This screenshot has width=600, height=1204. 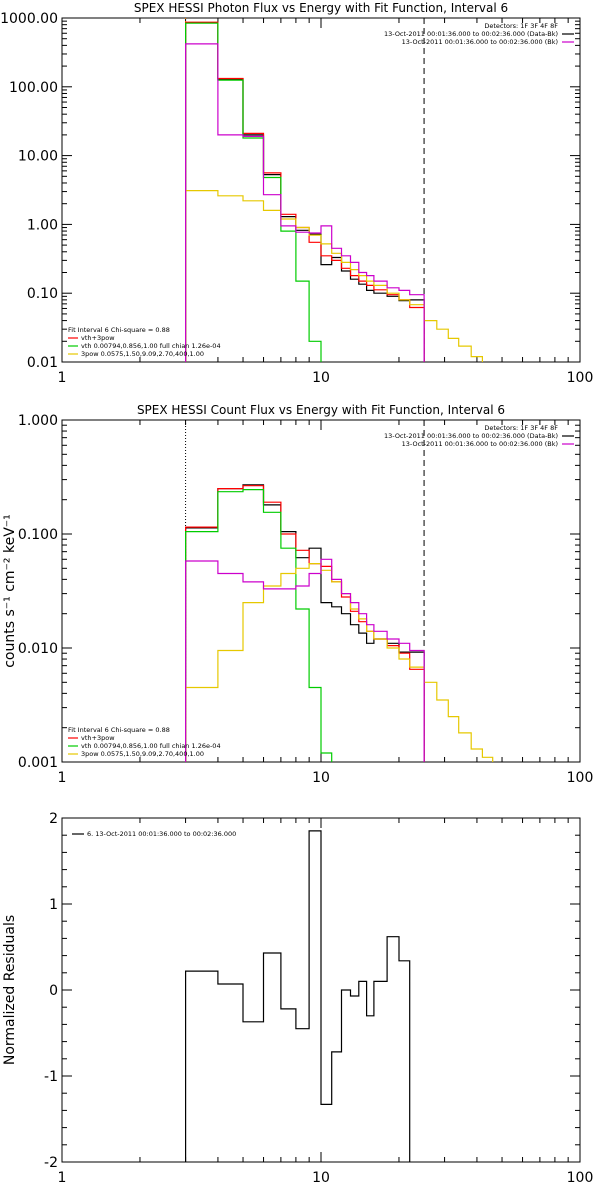 What do you see at coordinates (29, 19) in the screenshot?
I see `y-tick-label: 1000.00` at bounding box center [29, 19].